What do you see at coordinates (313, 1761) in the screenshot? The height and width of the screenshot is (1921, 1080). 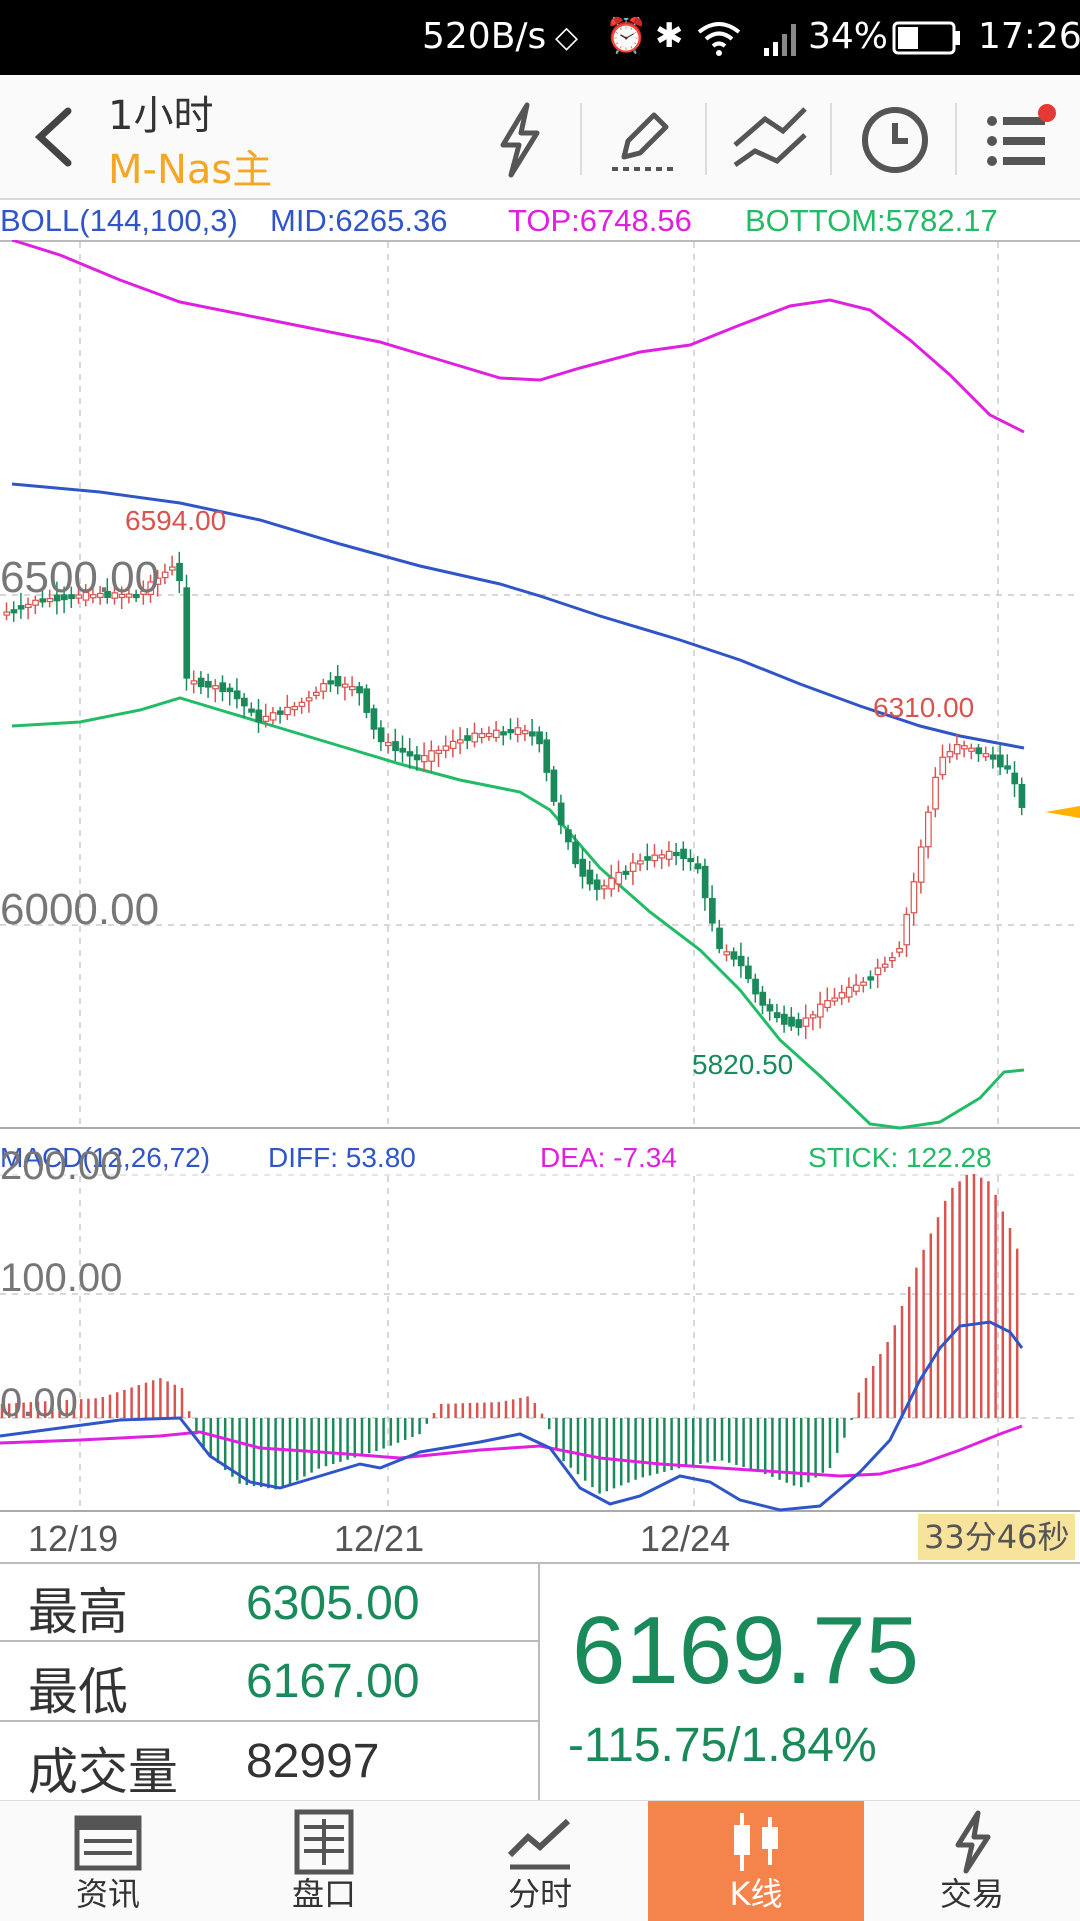 I see `volume-value: 82997` at bounding box center [313, 1761].